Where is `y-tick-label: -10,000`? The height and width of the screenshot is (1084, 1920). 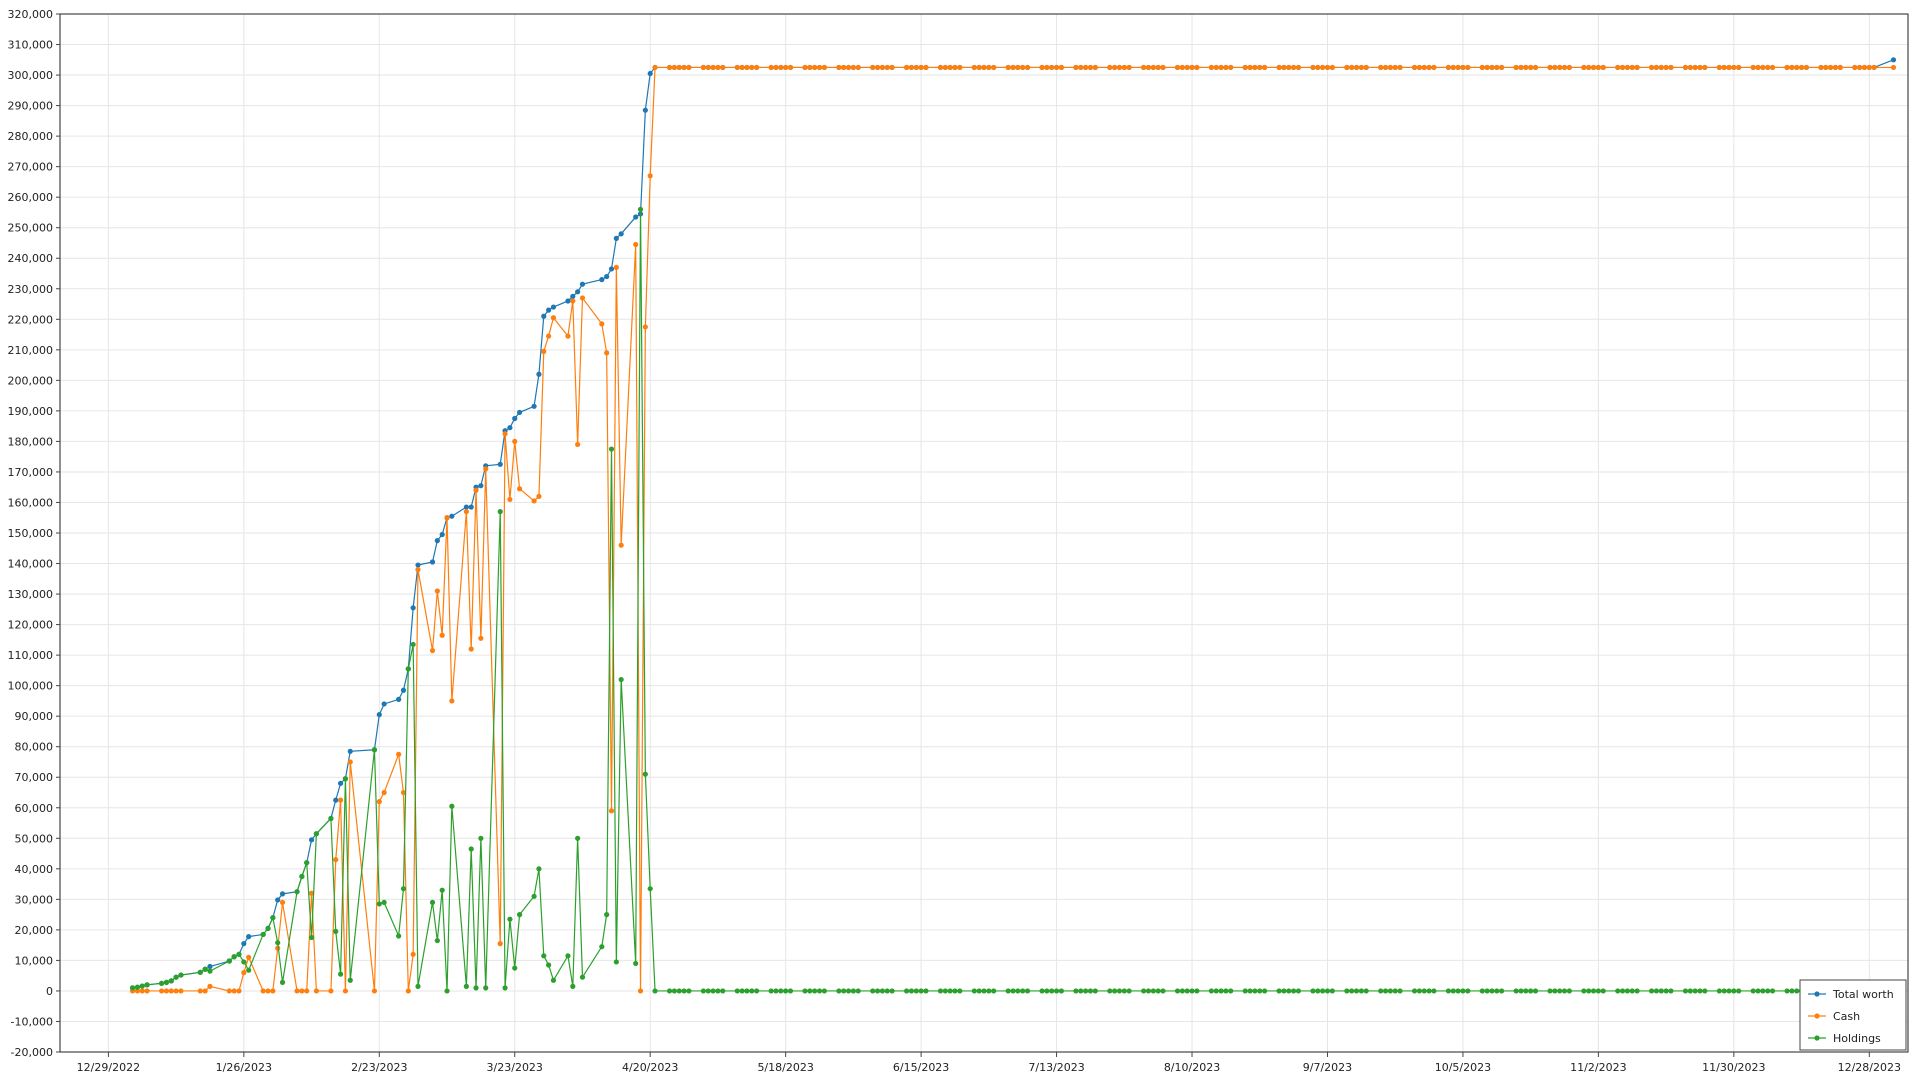
y-tick-label: -10,000 is located at coordinates (32, 1021).